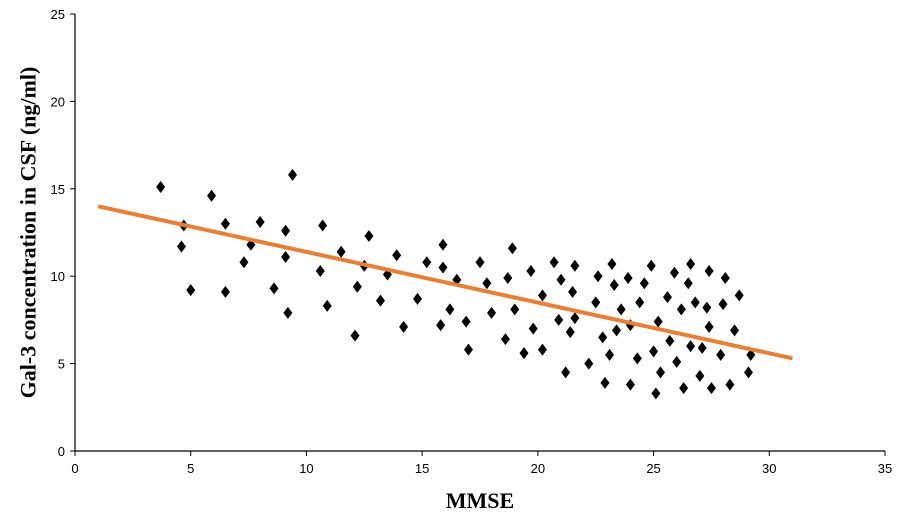 This screenshot has height=518, width=905. What do you see at coordinates (306, 468) in the screenshot?
I see `x-tick-label: 10` at bounding box center [306, 468].